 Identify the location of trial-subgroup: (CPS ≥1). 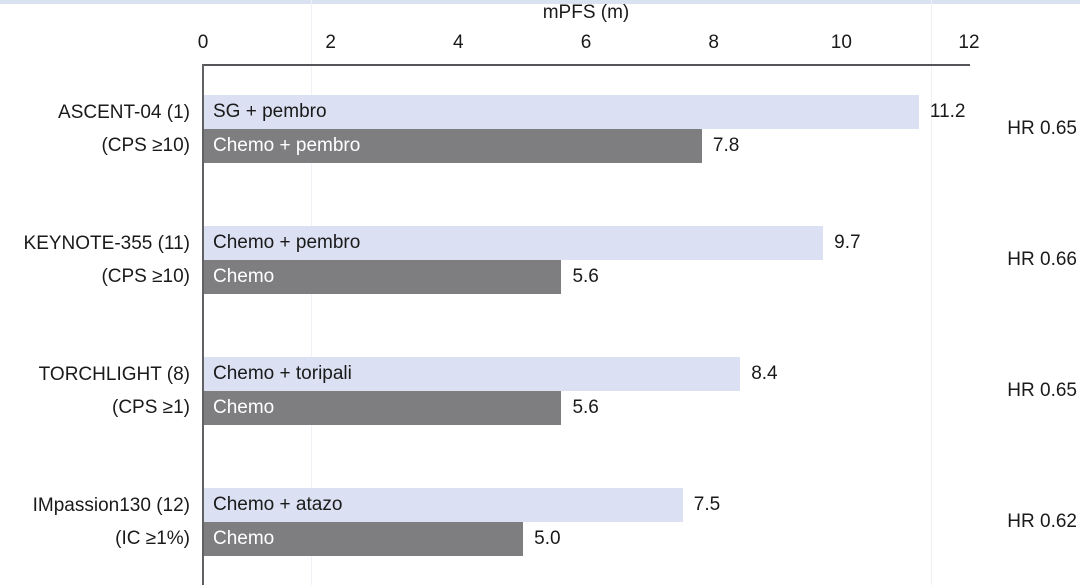
(151, 407).